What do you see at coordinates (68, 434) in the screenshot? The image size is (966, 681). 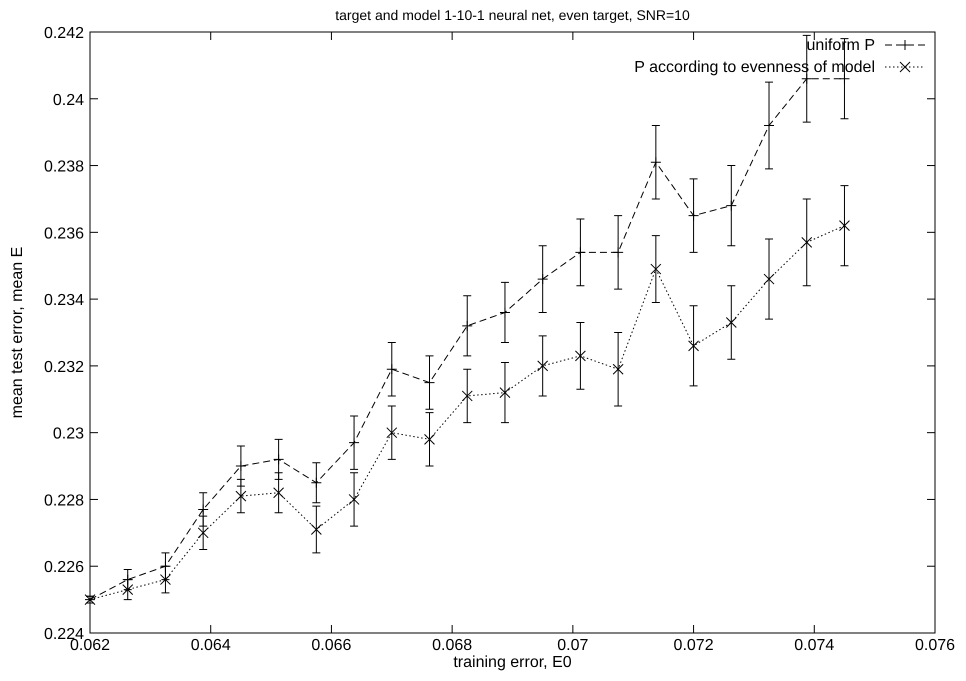 I see `y-tick-label: 0.23` at bounding box center [68, 434].